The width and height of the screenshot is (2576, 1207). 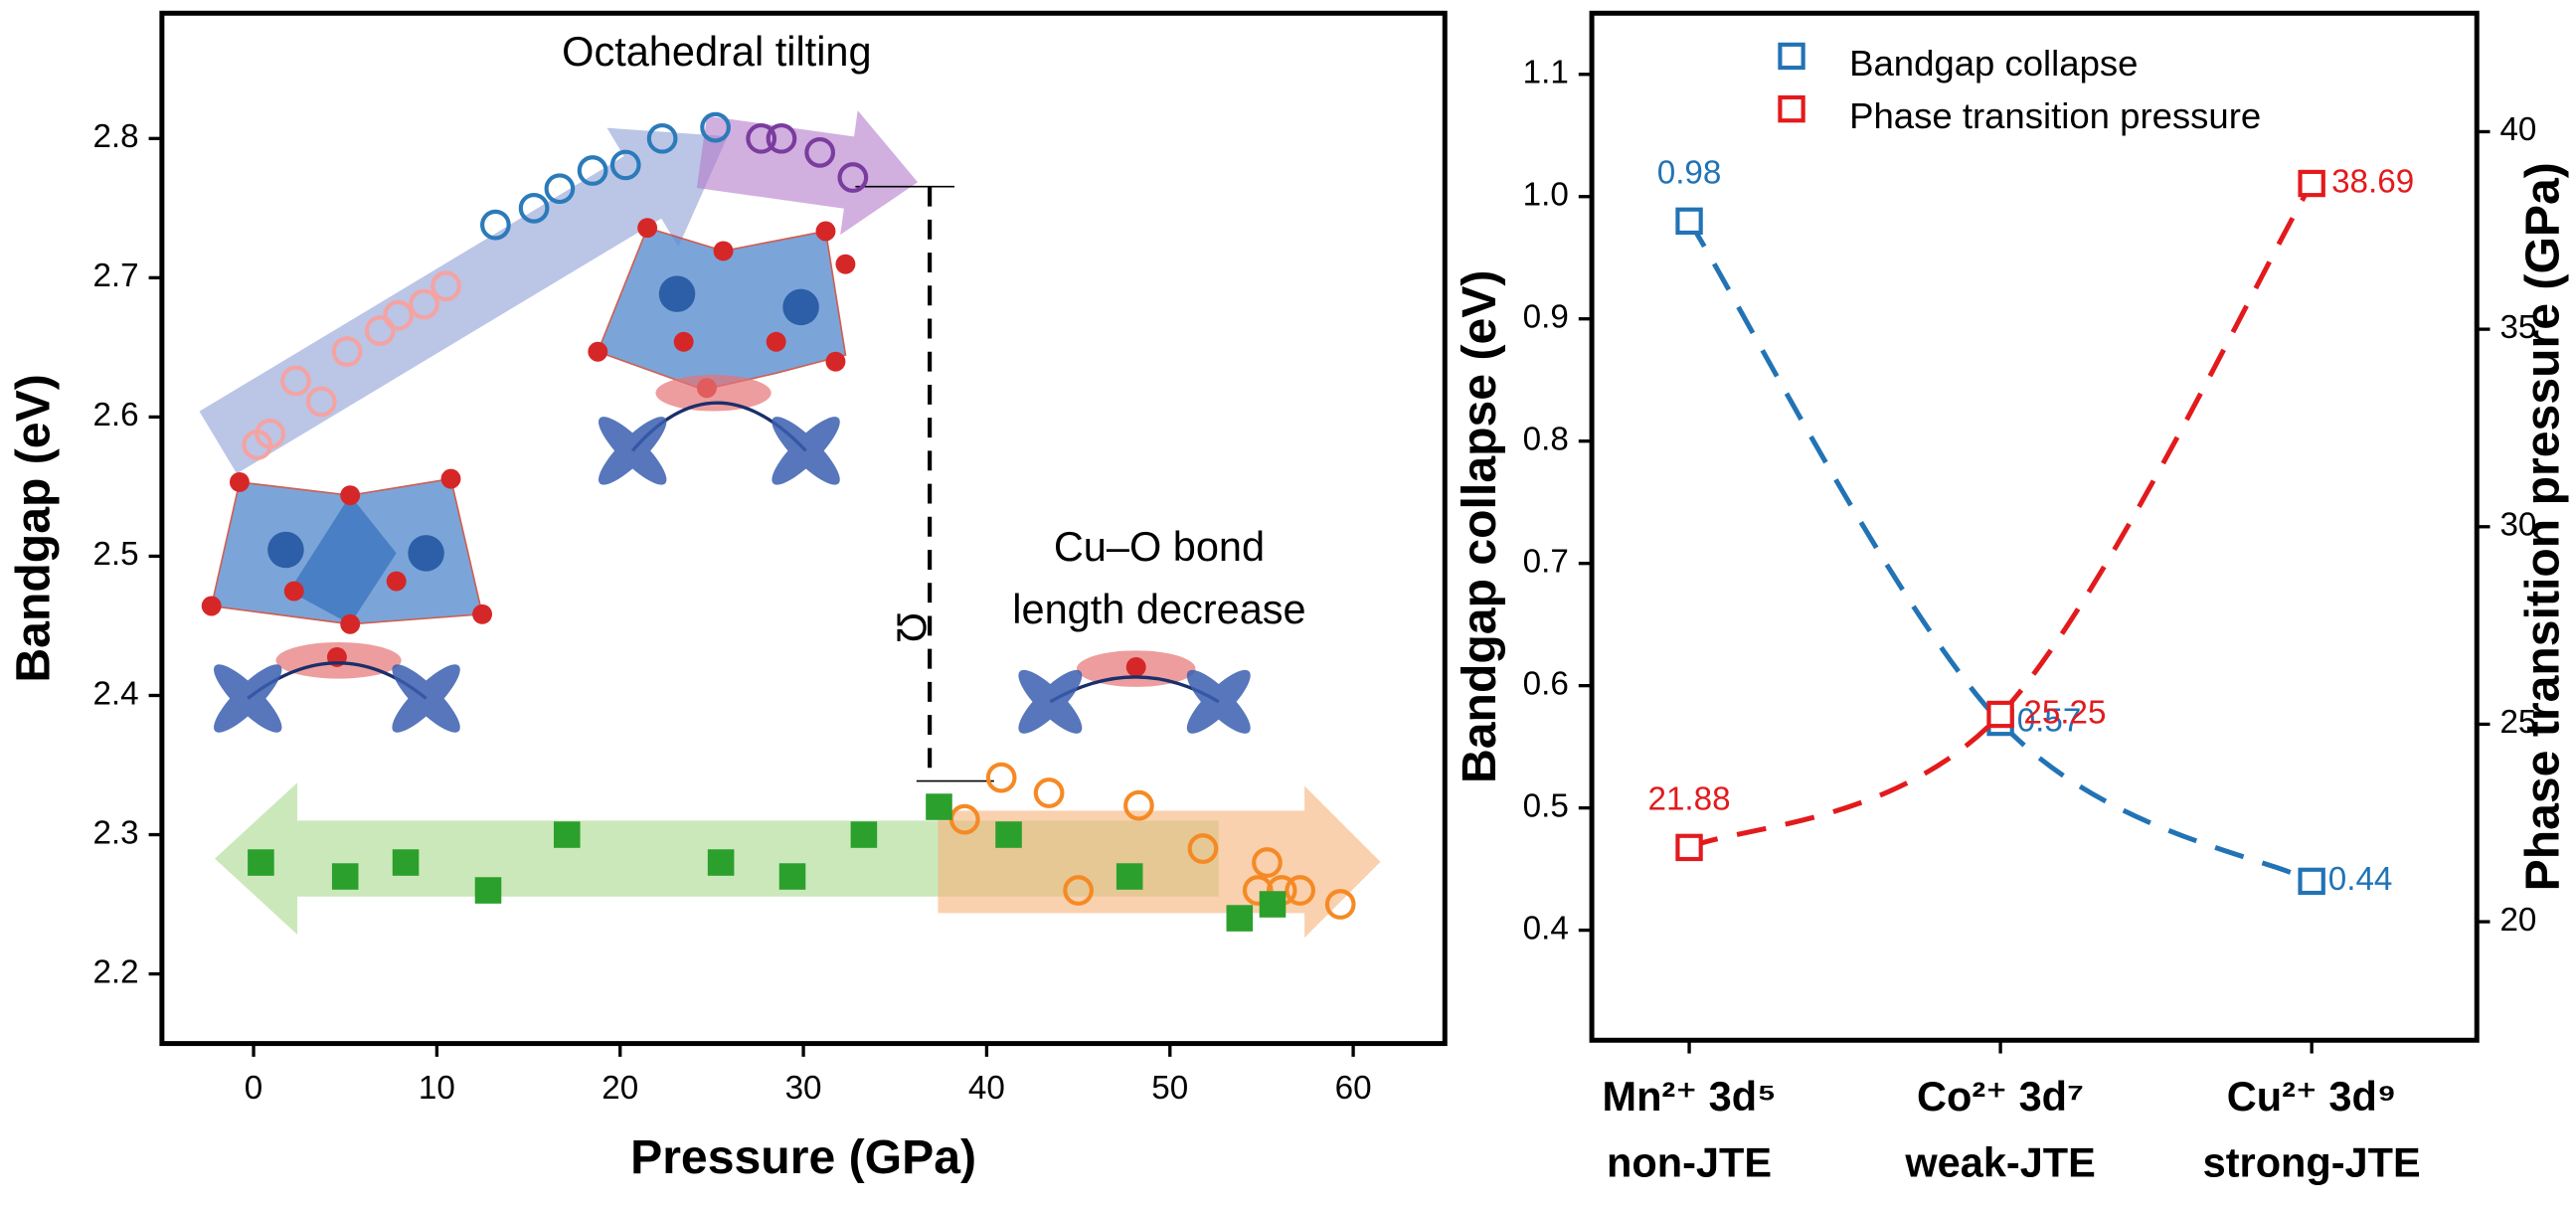 What do you see at coordinates (1546, 439) in the screenshot?
I see `y-tick-label: 0.8` at bounding box center [1546, 439].